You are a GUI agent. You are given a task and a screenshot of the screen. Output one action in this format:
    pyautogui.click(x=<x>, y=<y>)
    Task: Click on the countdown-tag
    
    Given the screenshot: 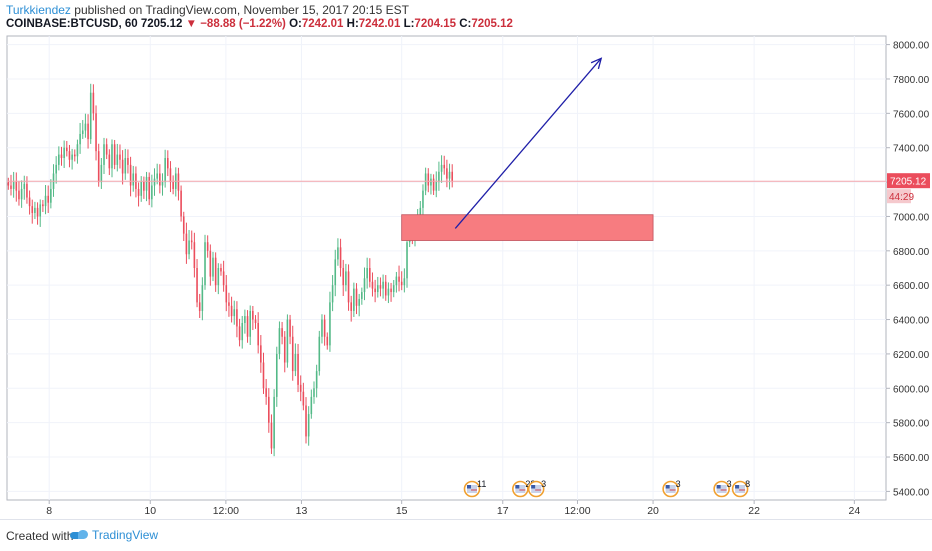 What is the action you would take?
    pyautogui.click(x=899, y=196)
    